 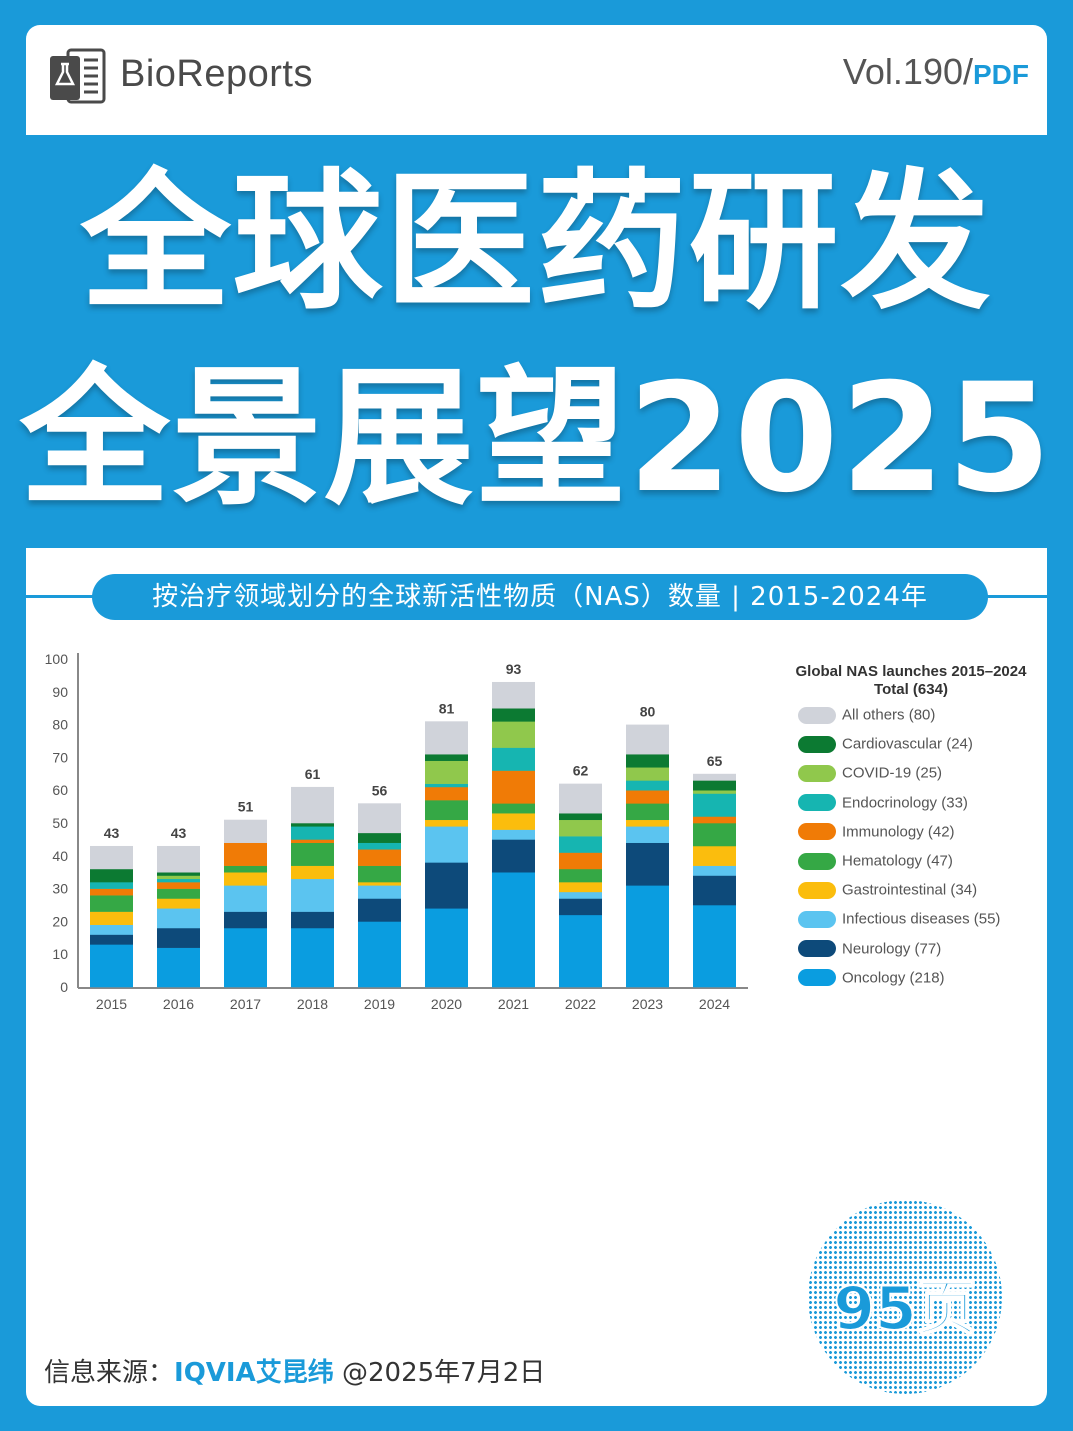 What do you see at coordinates (648, 712) in the screenshot?
I see `bar-total-label: 80` at bounding box center [648, 712].